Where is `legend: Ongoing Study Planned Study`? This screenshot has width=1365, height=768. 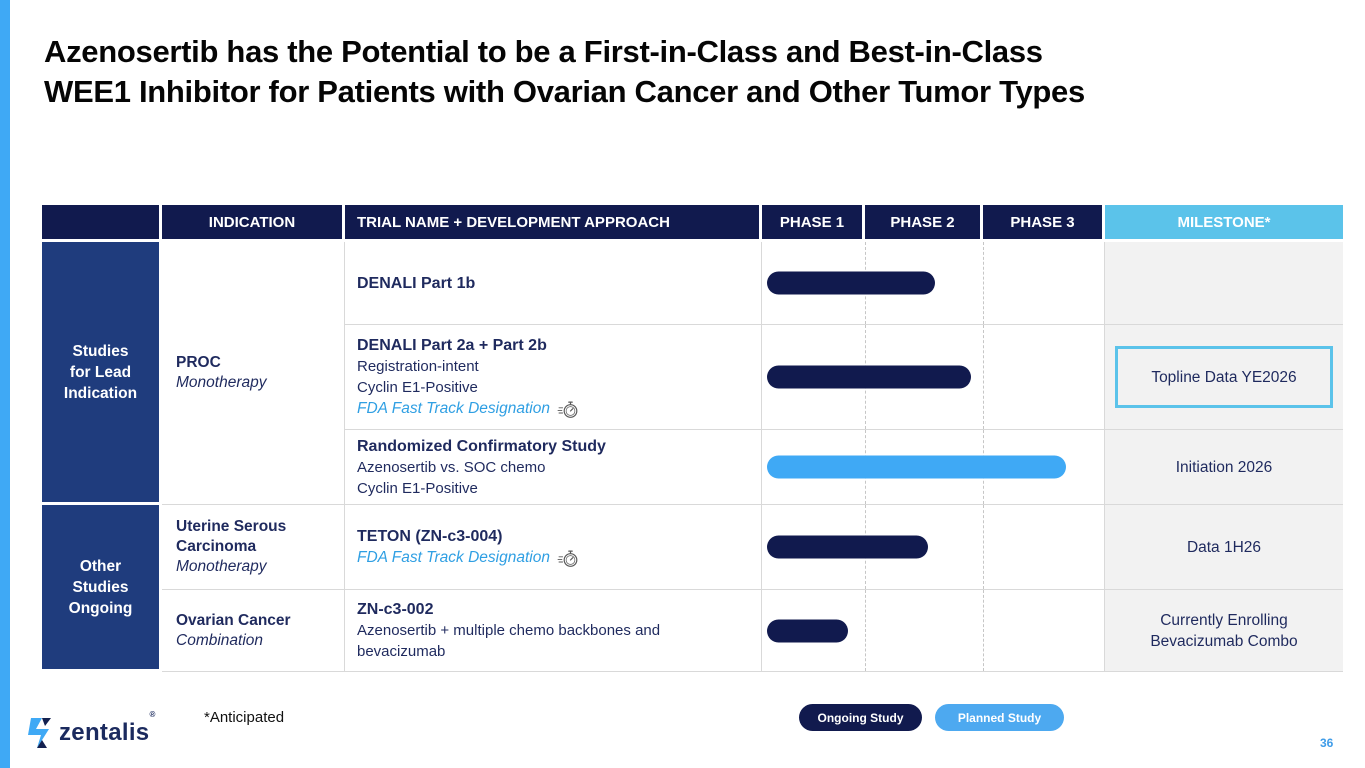 legend: Ongoing Study Planned Study is located at coordinates (931, 717).